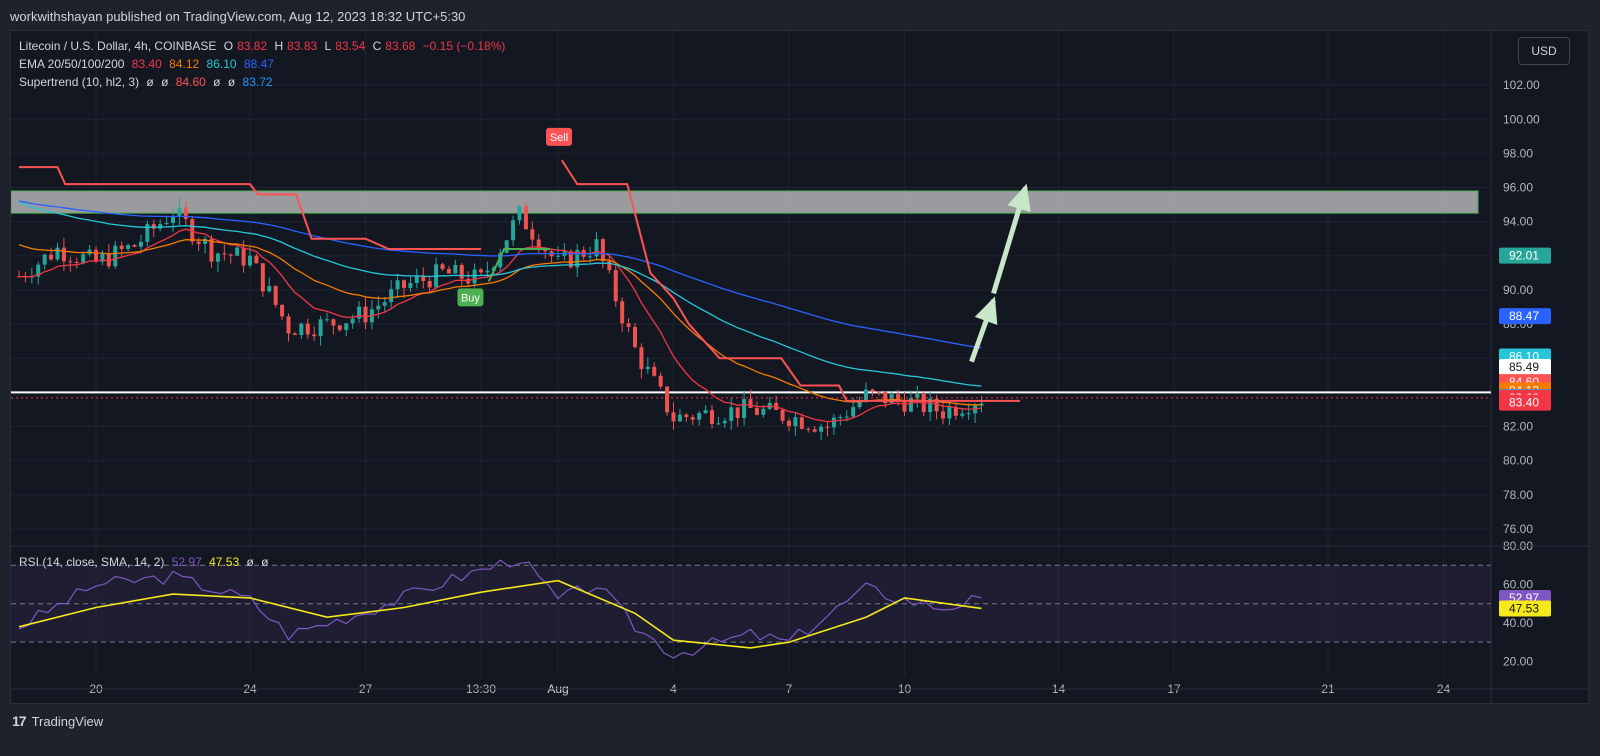  I want to click on symbol-name: Litecoin / U.S. Dollar, 4h, COINBASE, so click(118, 46).